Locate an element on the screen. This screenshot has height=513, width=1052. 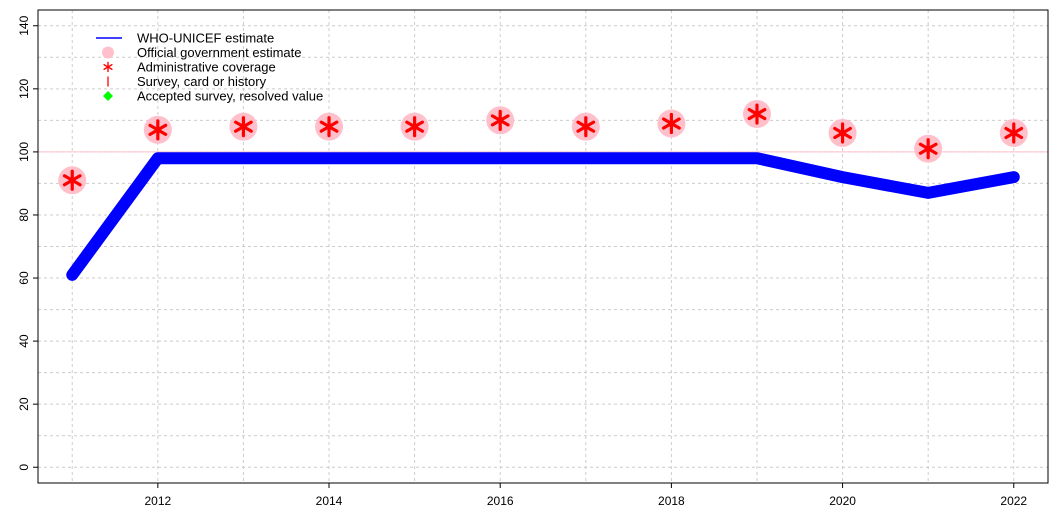
x-tick-label: 2012 is located at coordinates (157, 501).